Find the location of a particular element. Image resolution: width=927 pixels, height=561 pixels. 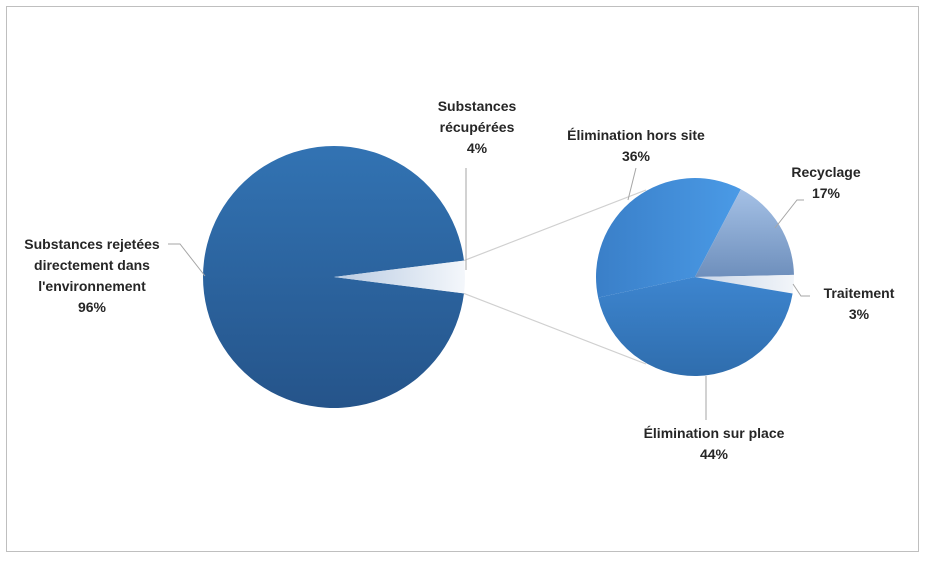

slice-elimination-sur-place is located at coordinates (695, 326).